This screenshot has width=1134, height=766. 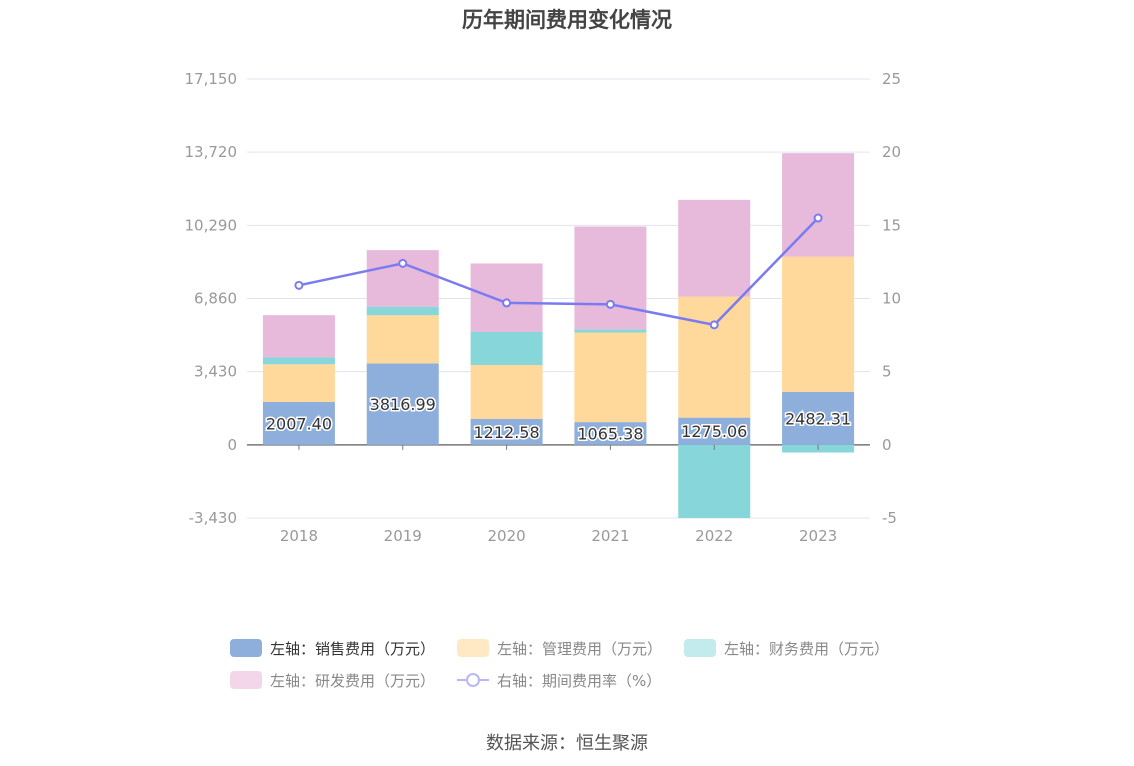 What do you see at coordinates (579, 680) in the screenshot?
I see `legend-label: 右轴：期间费用率（%）` at bounding box center [579, 680].